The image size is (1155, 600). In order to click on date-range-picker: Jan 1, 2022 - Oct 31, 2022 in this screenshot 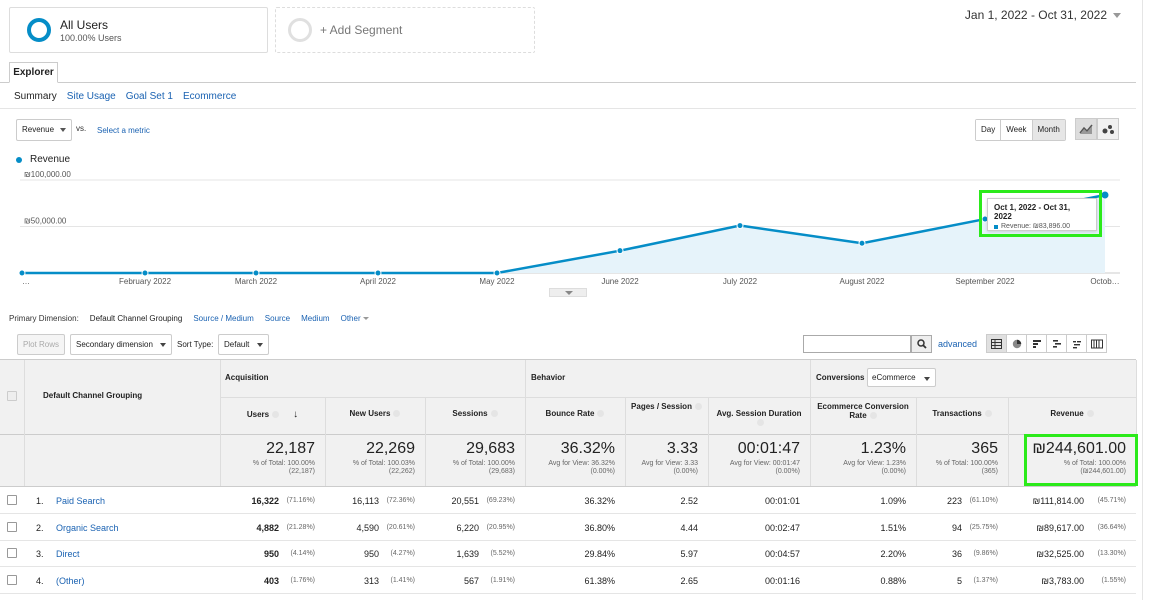, I will do `click(1043, 15)`.